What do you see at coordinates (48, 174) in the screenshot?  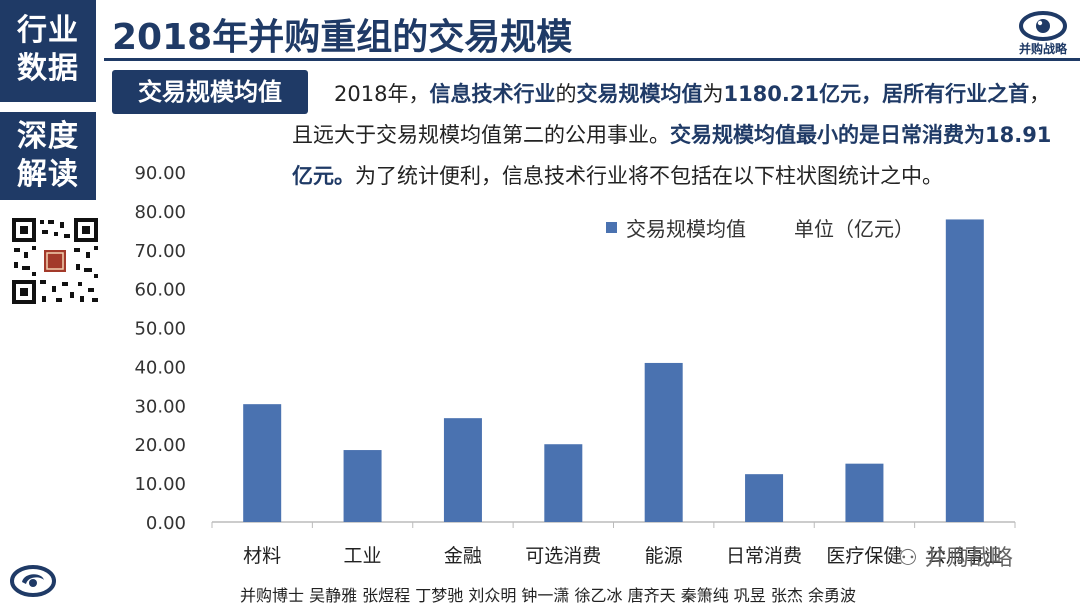 I see `sidebar-line: 解读` at bounding box center [48, 174].